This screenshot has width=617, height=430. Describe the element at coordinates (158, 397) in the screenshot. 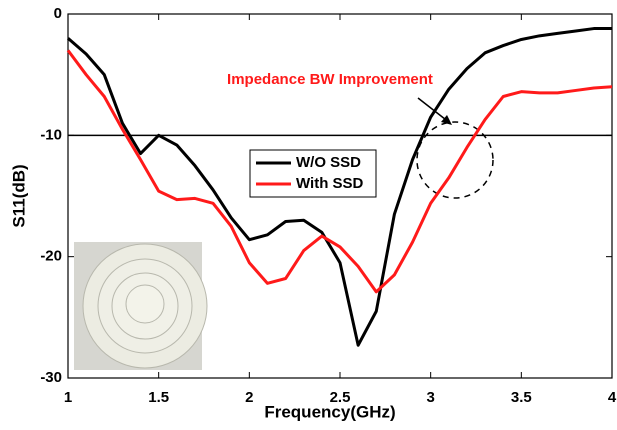

I see `x-tick-label: 1.5` at that location.